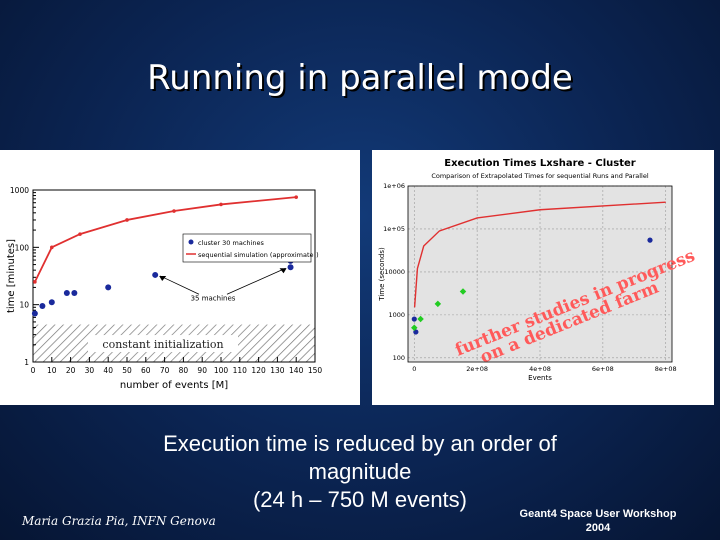  What do you see at coordinates (24, 305) in the screenshot?
I see `y-tick-label: 10` at bounding box center [24, 305].